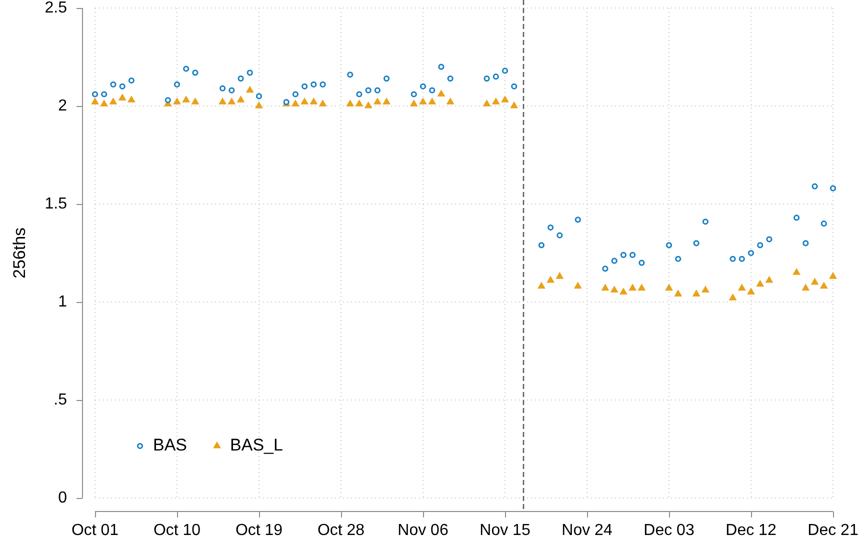  What do you see at coordinates (56, 203) in the screenshot?
I see `y-tick-label: 1.5` at bounding box center [56, 203].